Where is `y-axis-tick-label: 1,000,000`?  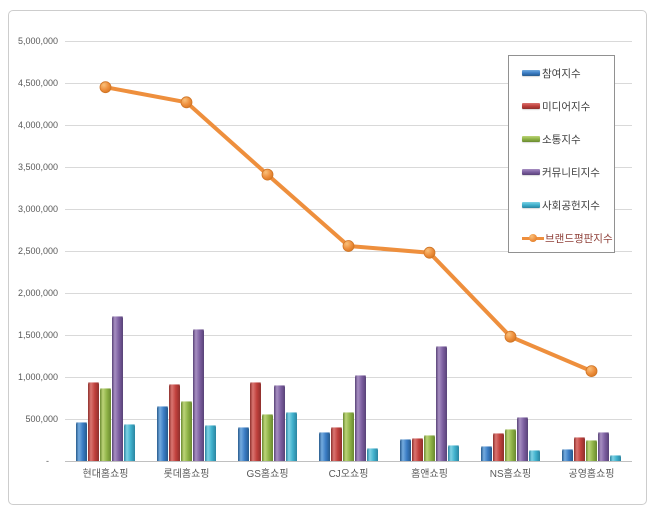
y-axis-tick-label: 1,000,000 is located at coordinates (37, 377).